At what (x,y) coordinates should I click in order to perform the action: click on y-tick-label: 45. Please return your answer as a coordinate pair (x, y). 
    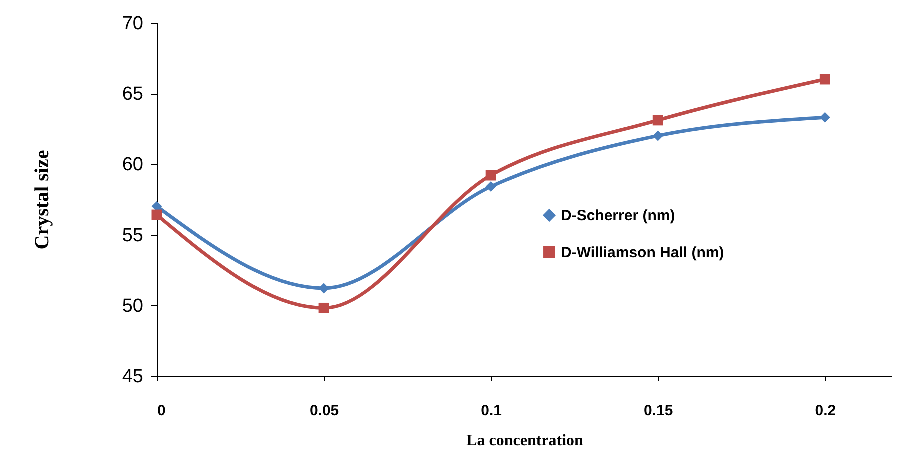
    Looking at the image, I should click on (133, 377).